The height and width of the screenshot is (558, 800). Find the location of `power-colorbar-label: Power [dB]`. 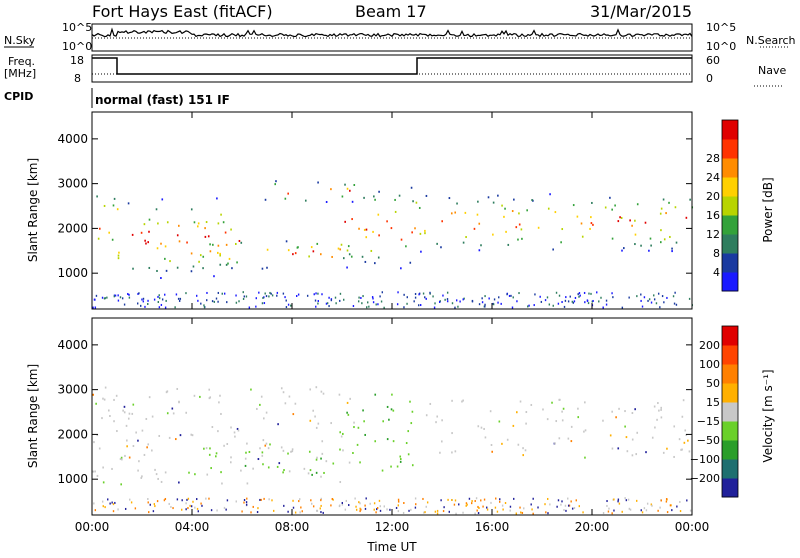

power-colorbar-label: Power [dB] is located at coordinates (768, 209).